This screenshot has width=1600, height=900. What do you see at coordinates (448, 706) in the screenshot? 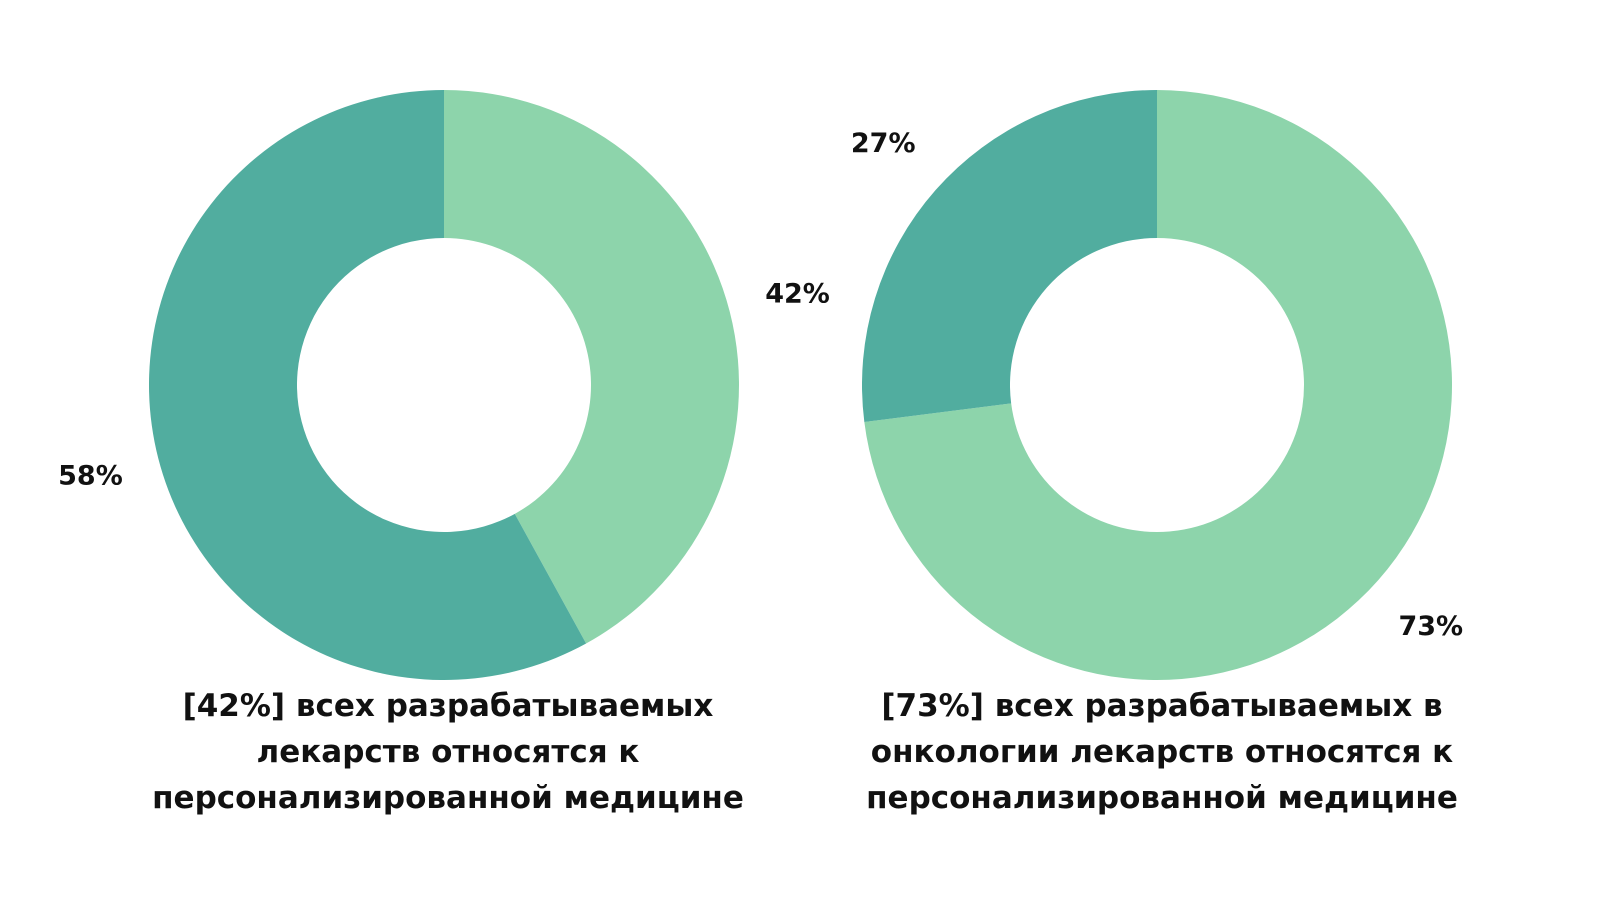
I see `caption-left-line-1: [42%] всех разрабатываемых` at bounding box center [448, 706].